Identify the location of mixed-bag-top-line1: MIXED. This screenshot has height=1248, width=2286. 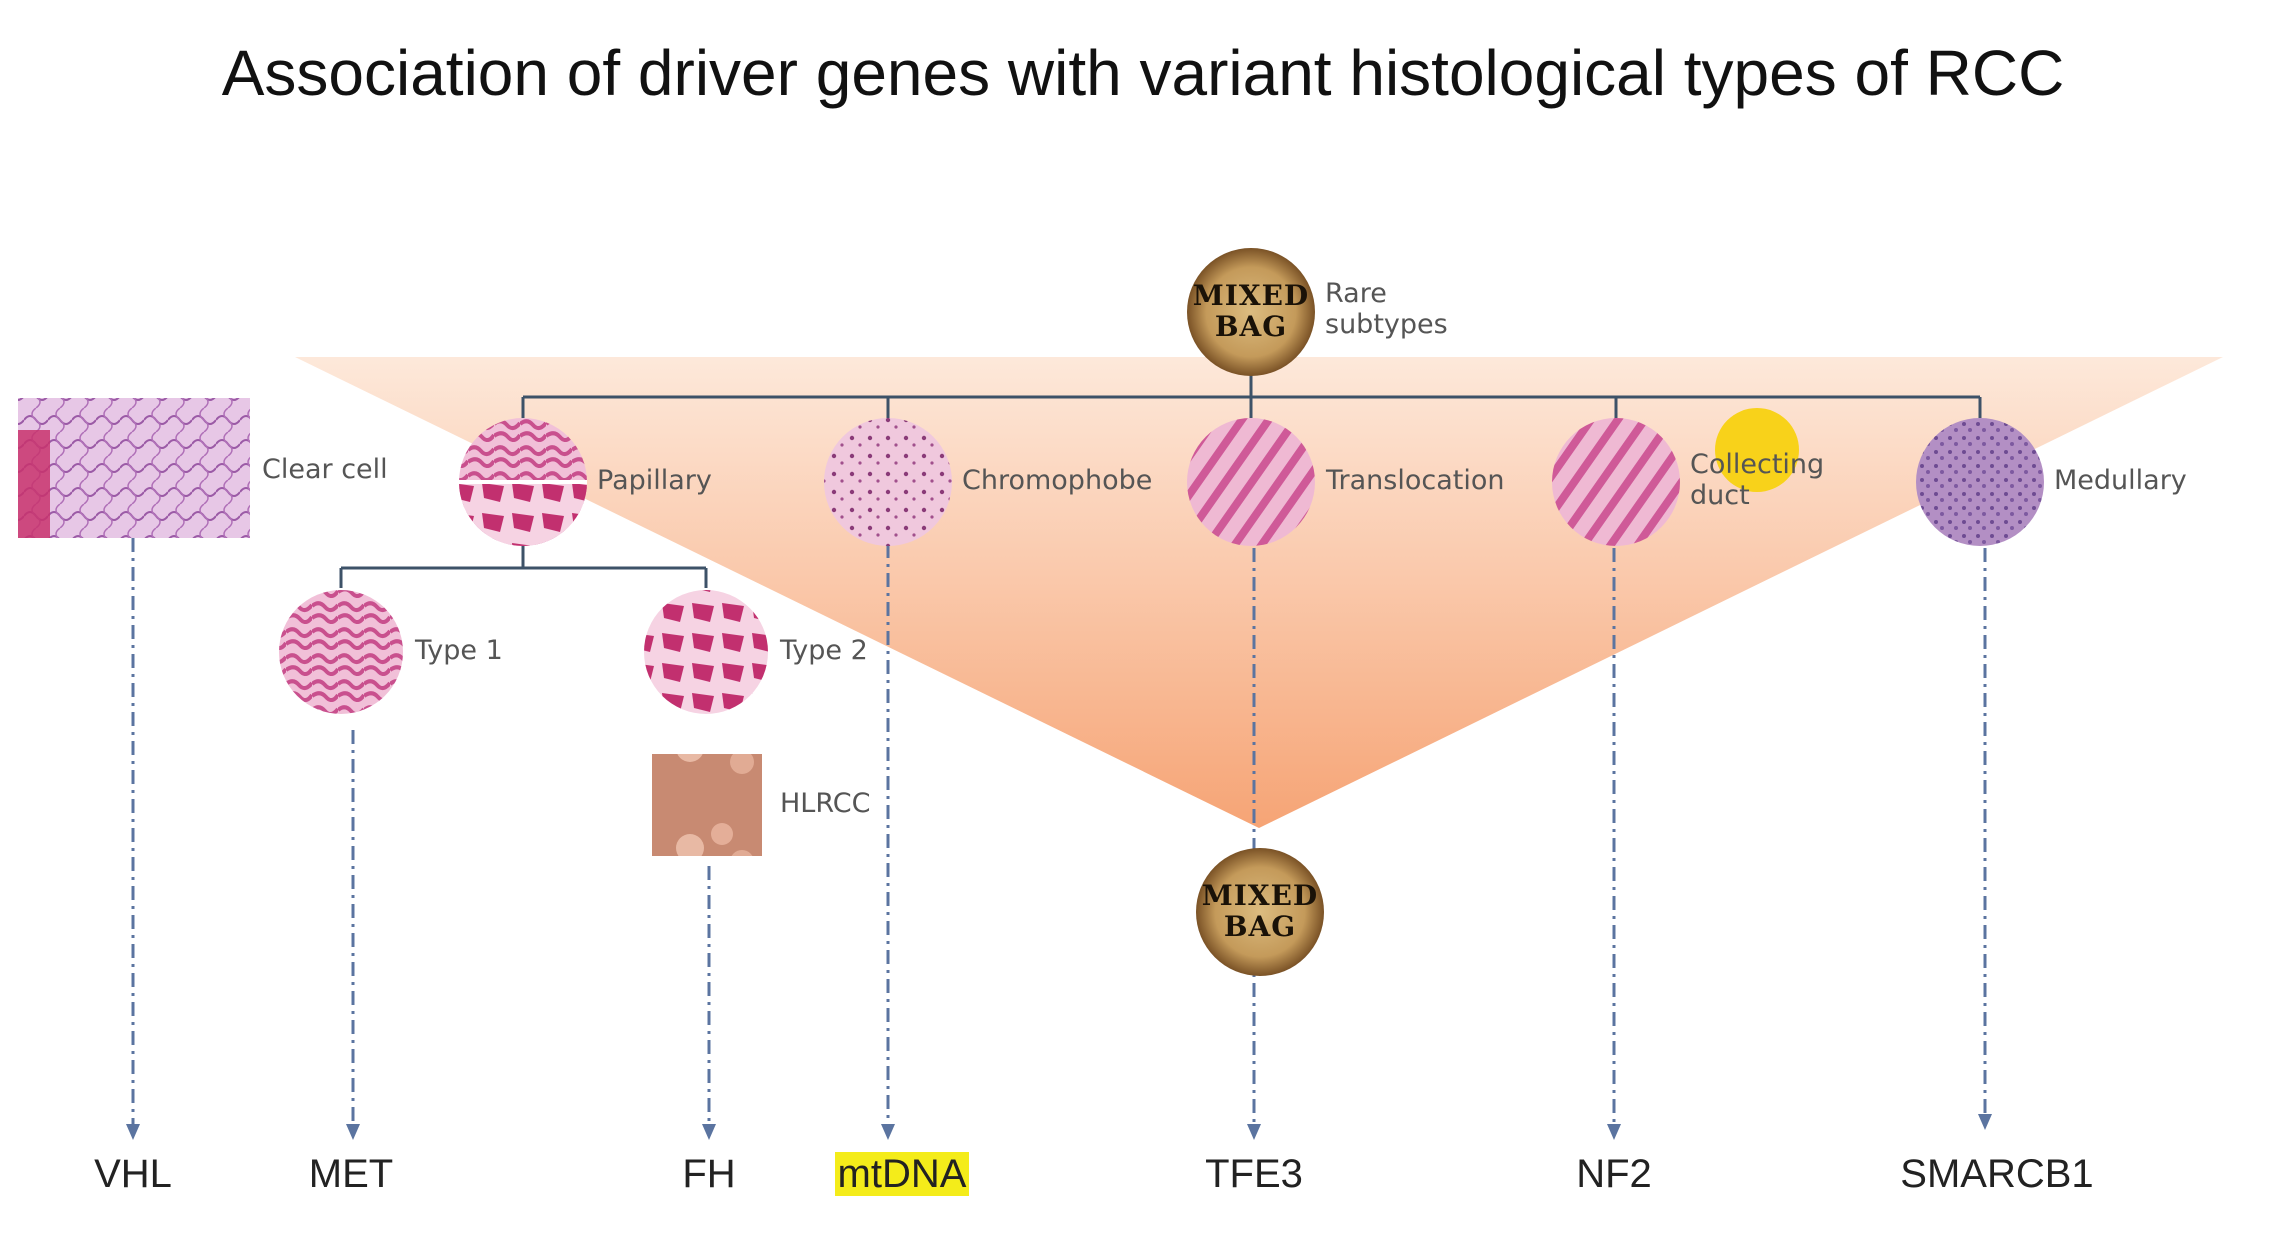
(1251, 295).